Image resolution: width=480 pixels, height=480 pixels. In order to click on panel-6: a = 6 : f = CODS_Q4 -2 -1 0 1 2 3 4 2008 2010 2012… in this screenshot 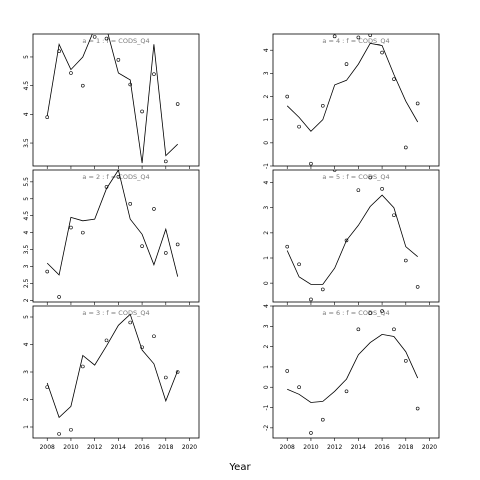, I will do `click(351, 377)`.